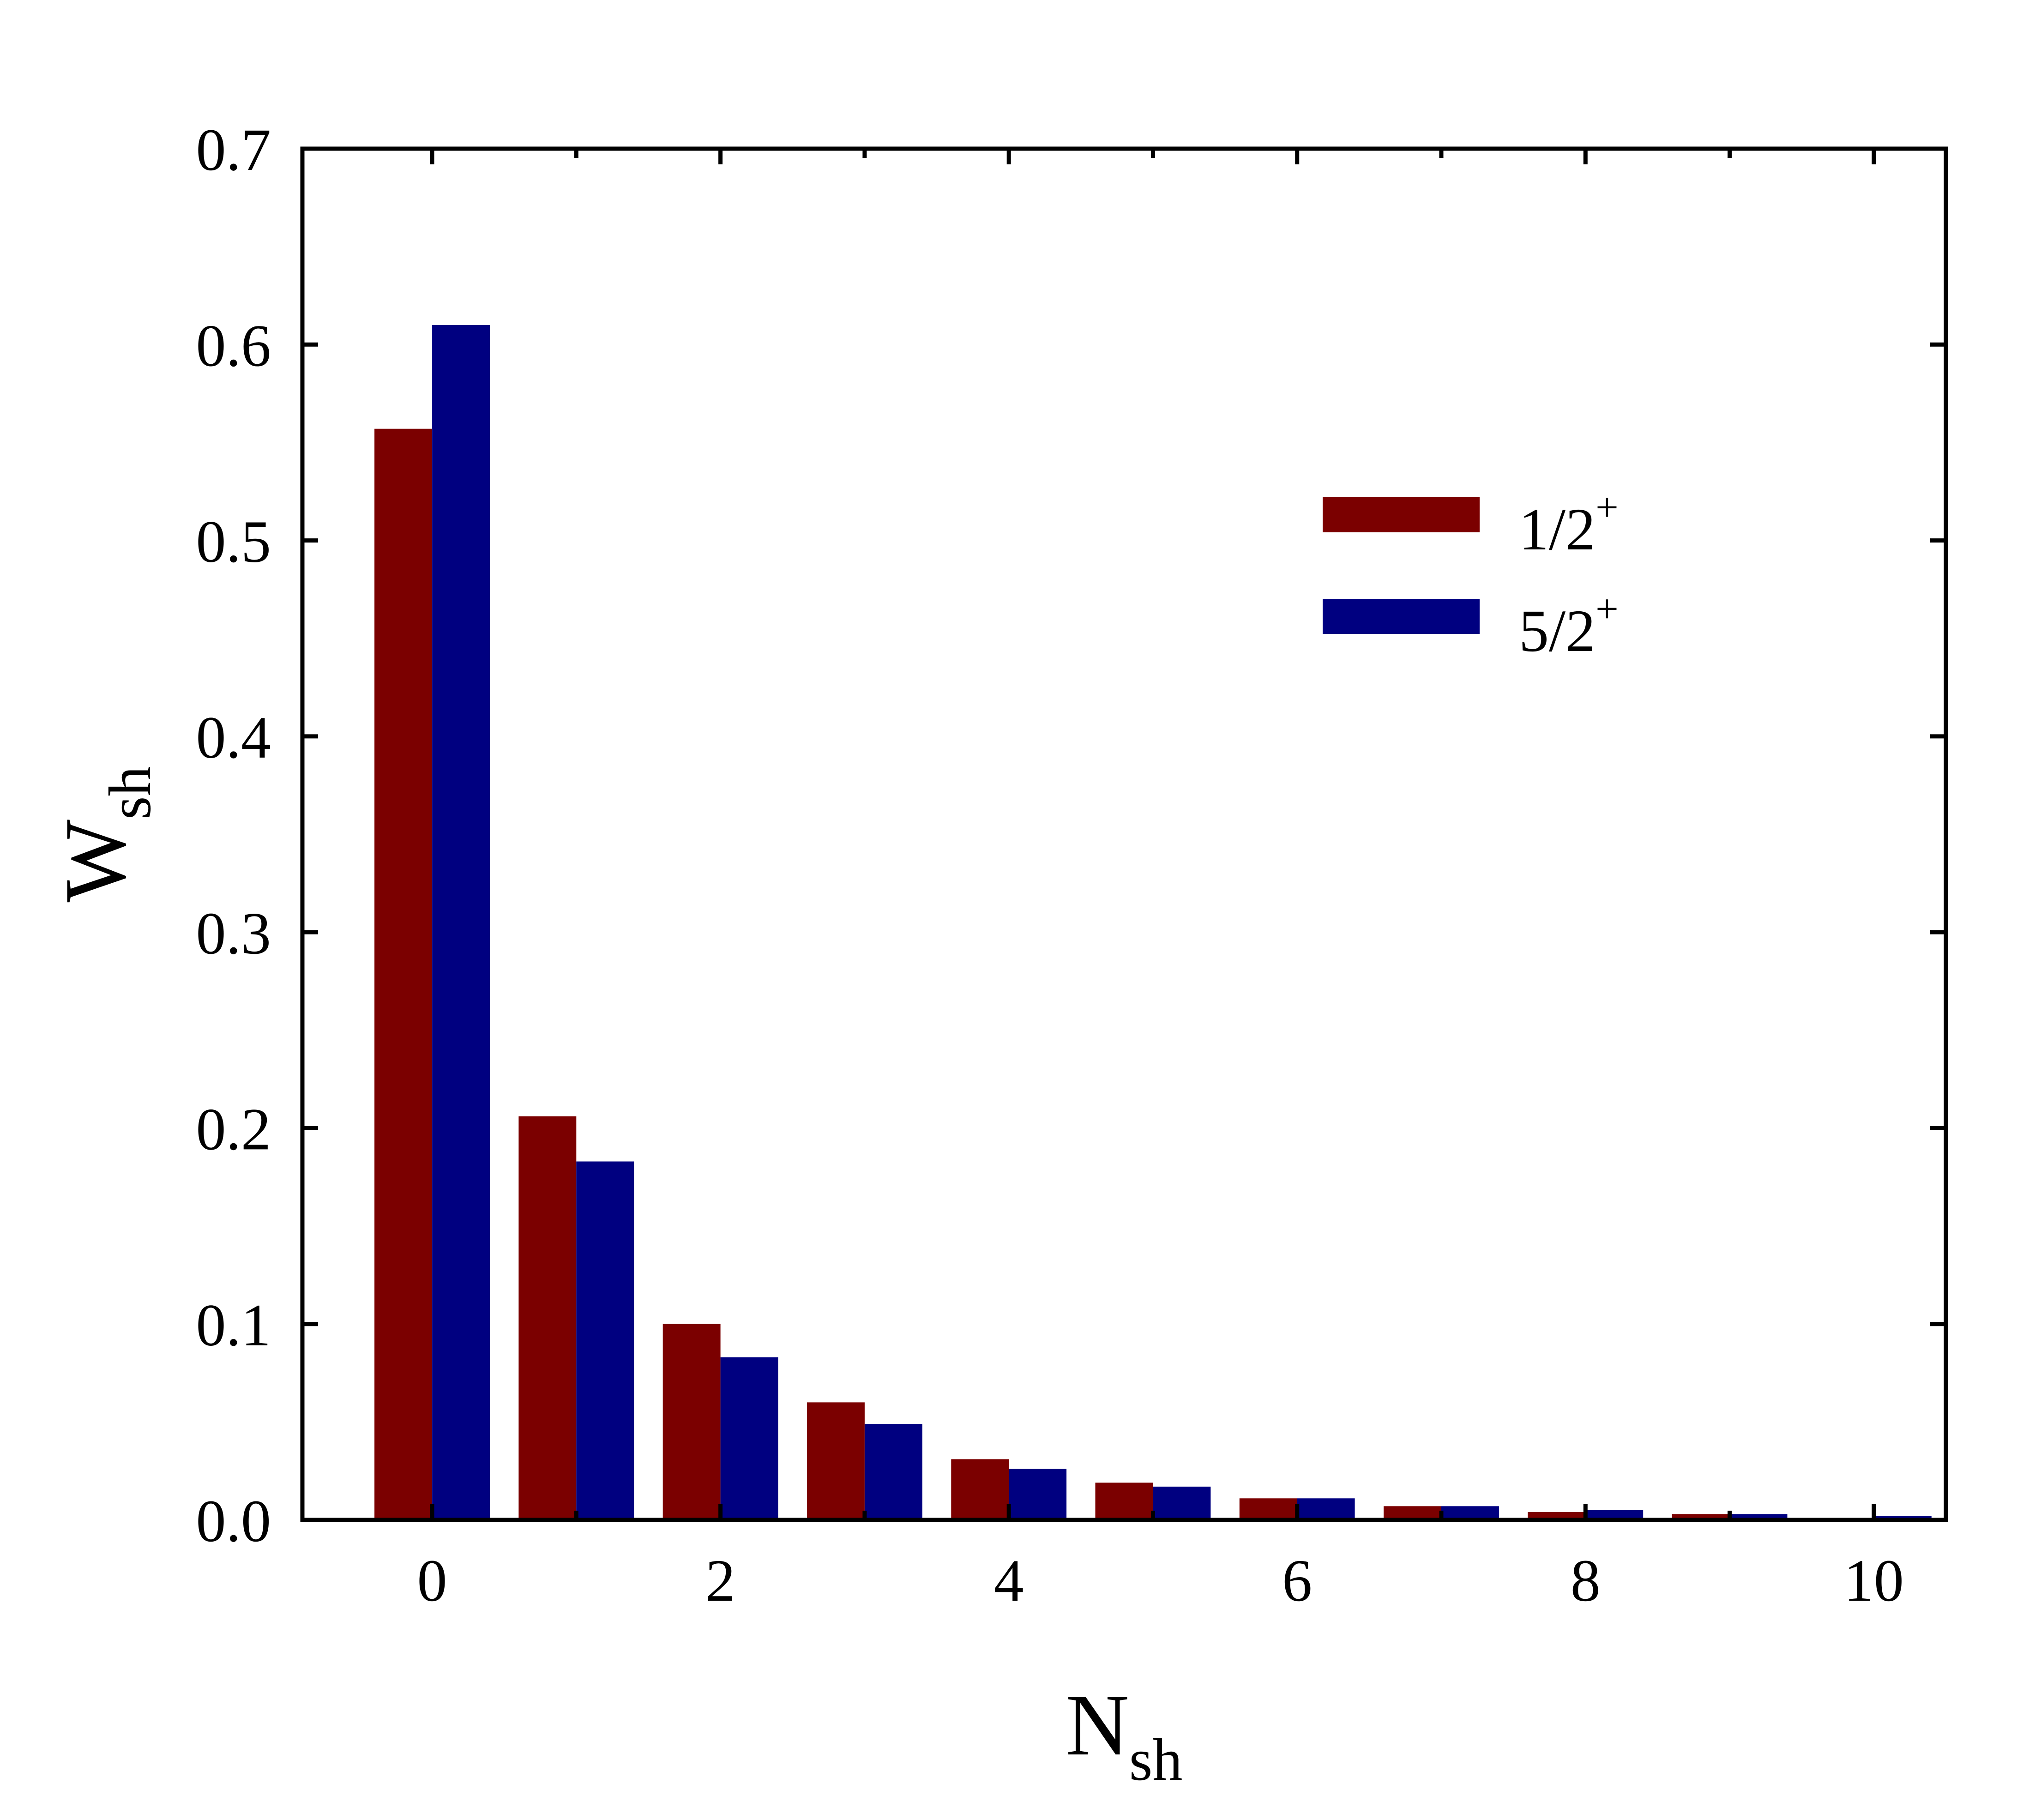 The height and width of the screenshot is (1820, 2017). Describe the element at coordinates (1557, 529) in the screenshot. I see `legend-label-1-2-plus-main: 1/2` at that location.